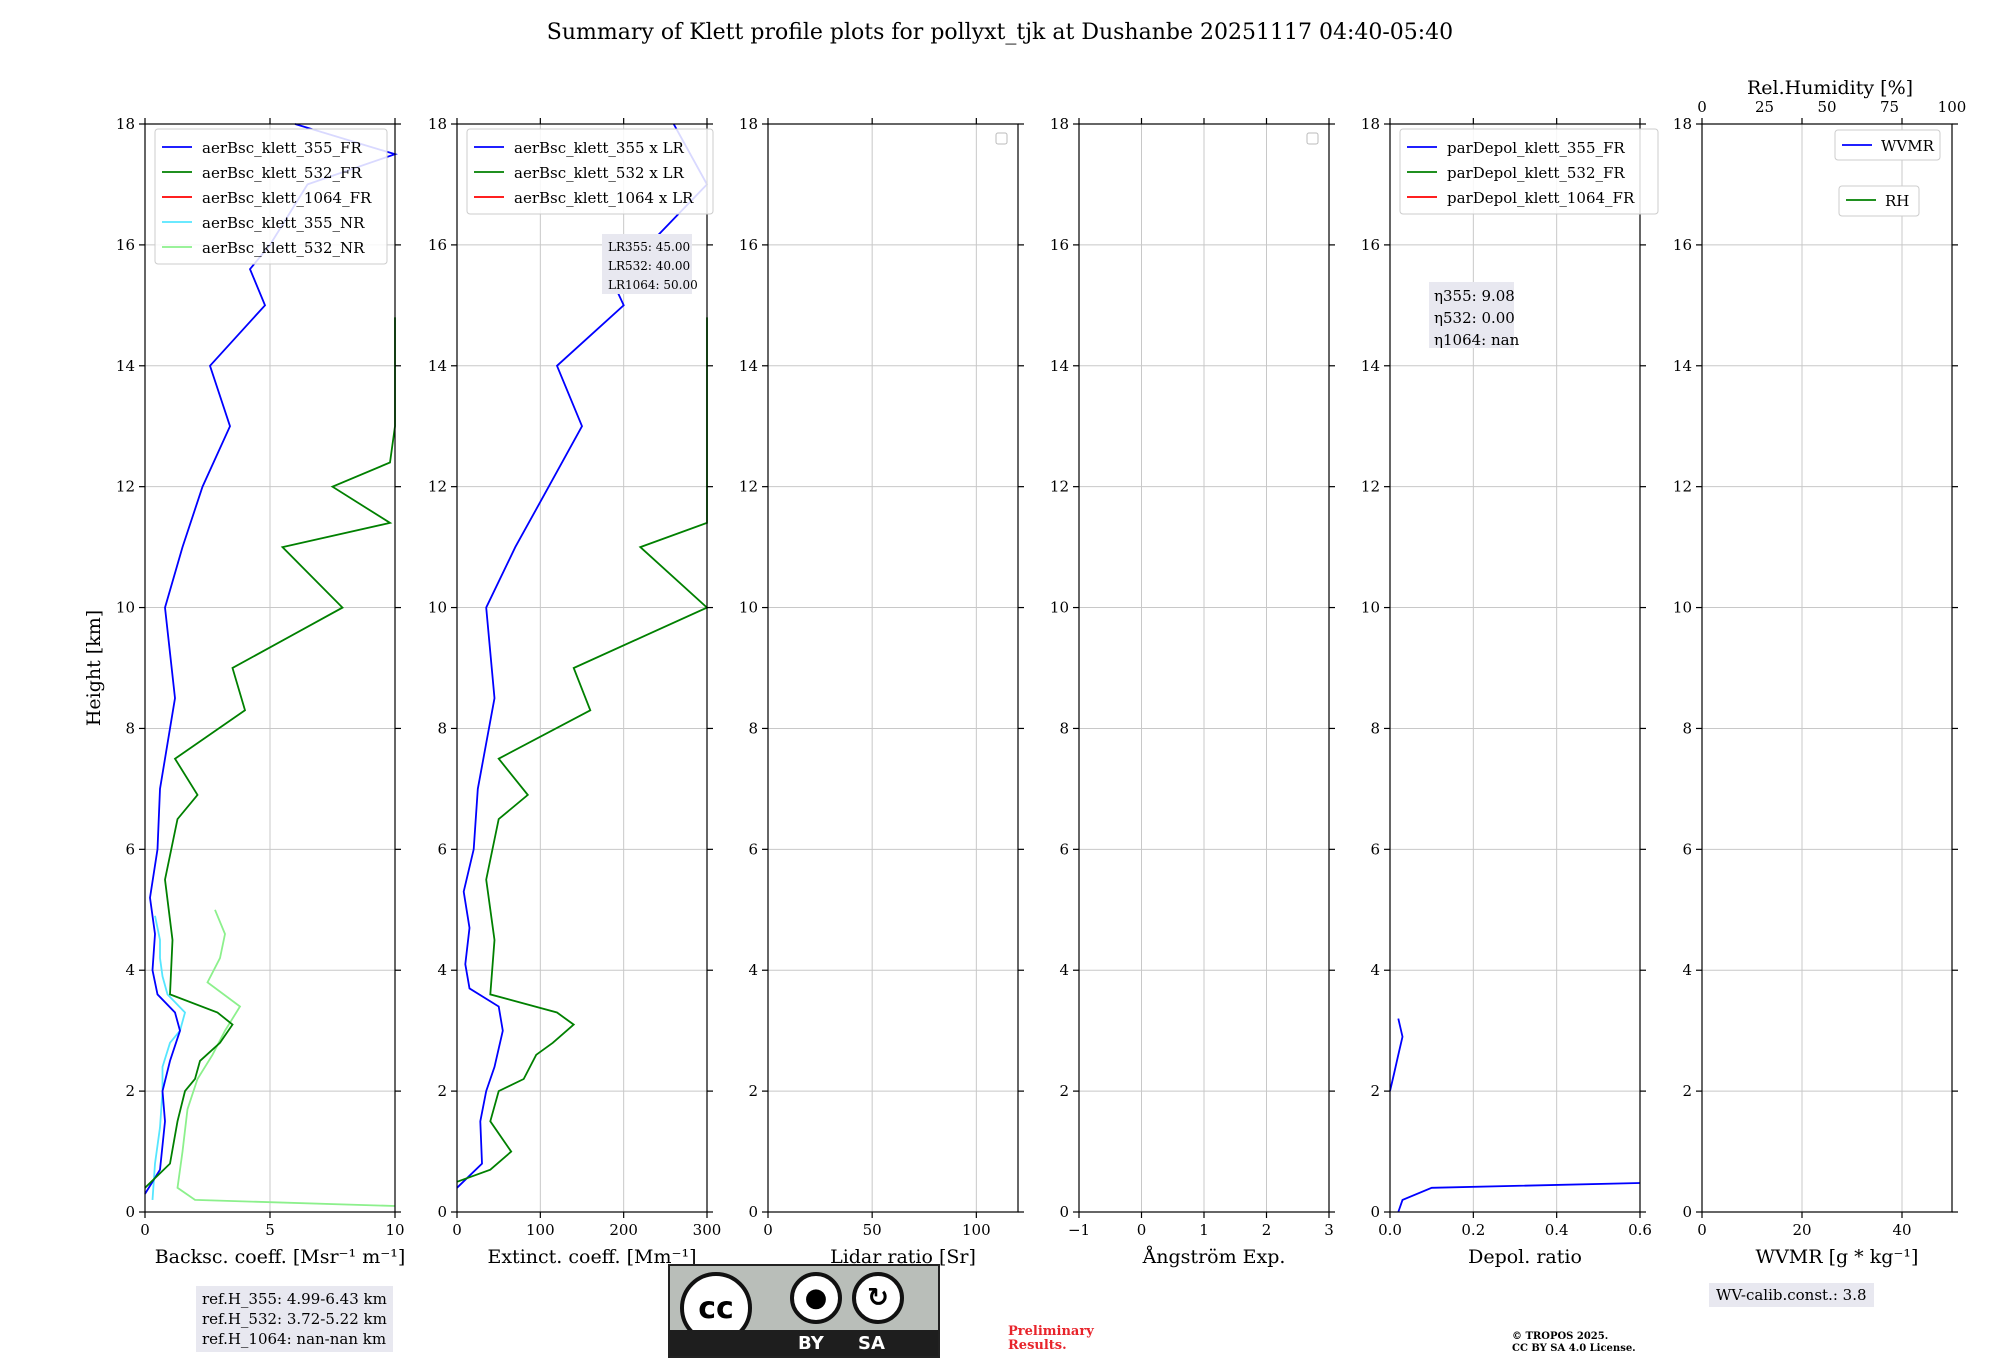 This screenshot has width=2000, height=1360. Describe the element at coordinates (804, 1311) in the screenshot. I see `cc-license-logo: cc ● ↻ BY SA` at that location.